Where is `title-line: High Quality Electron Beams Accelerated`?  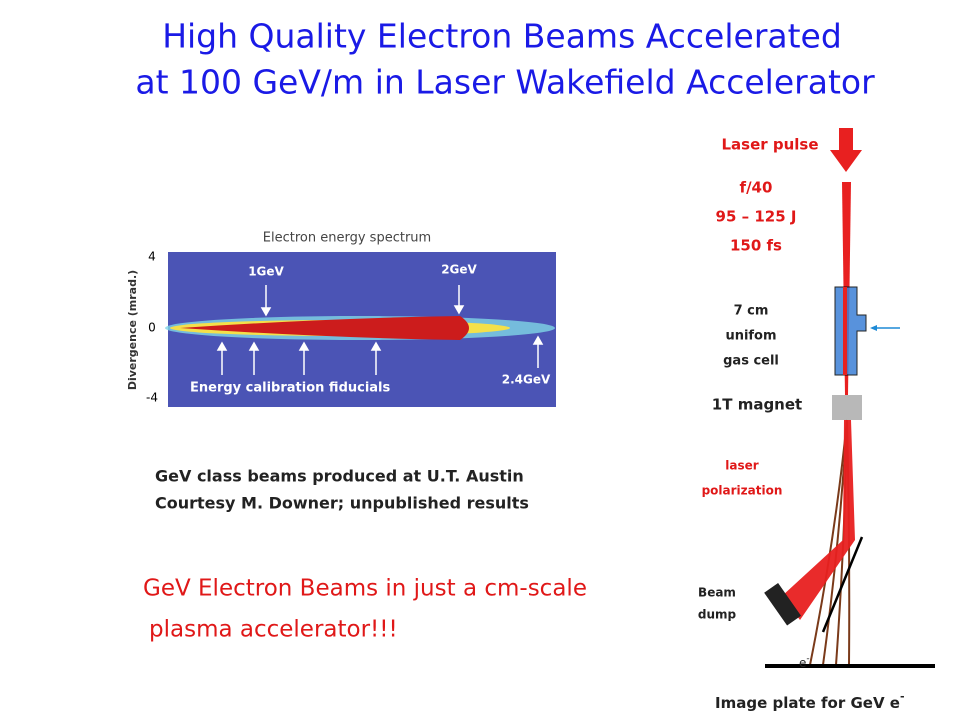
title-line: High Quality Electron Beams Accelerated is located at coordinates (502, 36).